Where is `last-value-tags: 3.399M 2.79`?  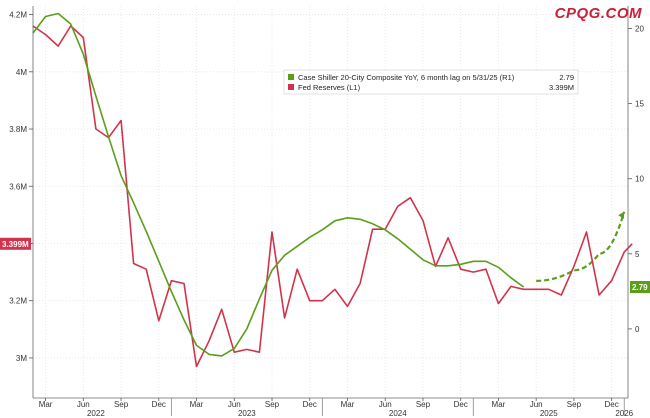
last-value-tags: 3.399M 2.79 is located at coordinates (325, 265).